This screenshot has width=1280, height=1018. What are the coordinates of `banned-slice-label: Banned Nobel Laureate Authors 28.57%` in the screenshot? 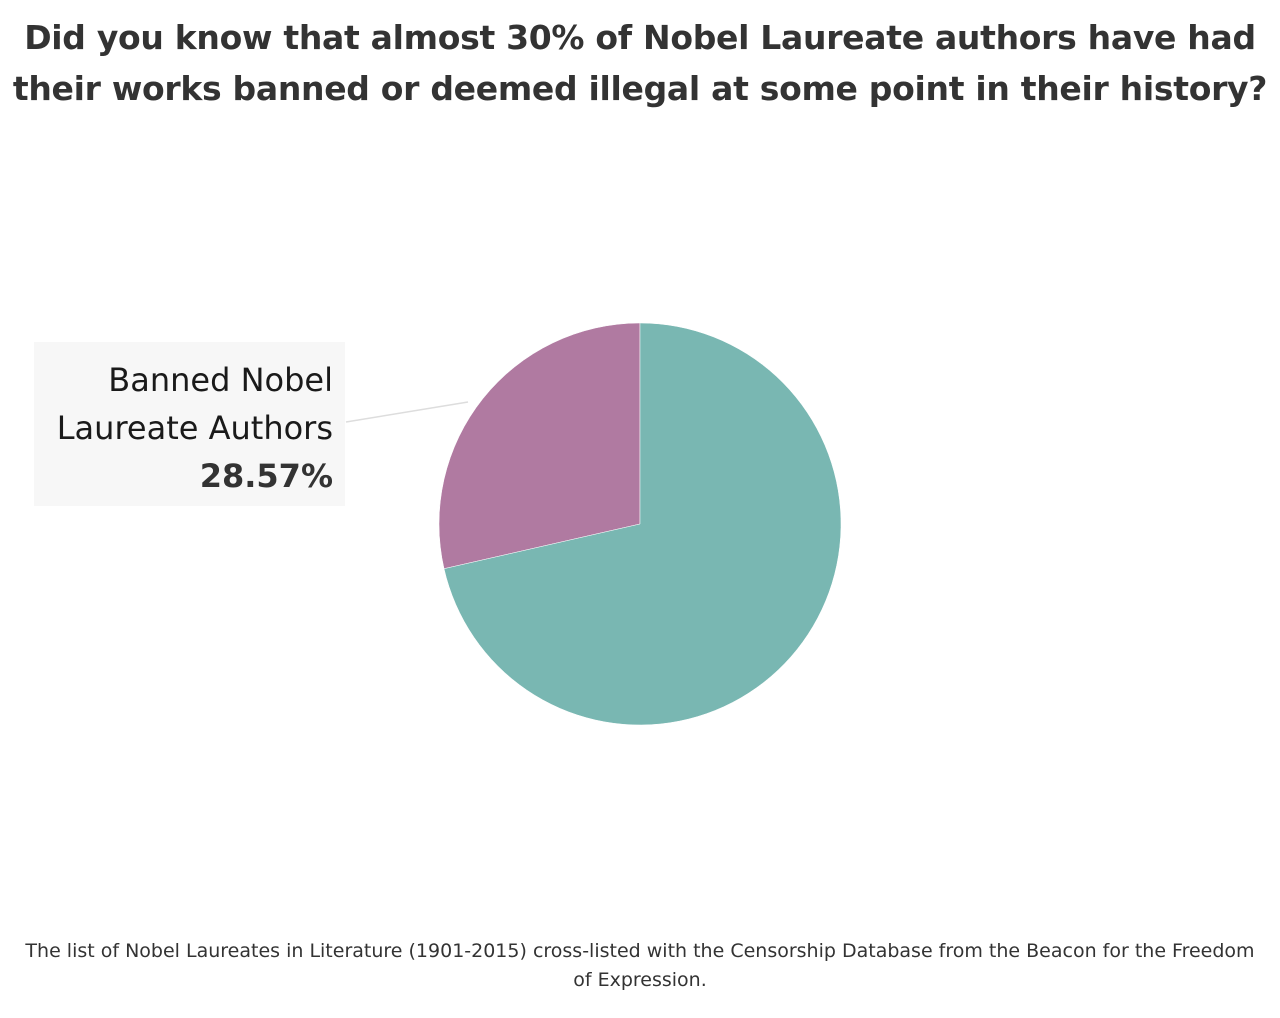 It's located at (189, 424).